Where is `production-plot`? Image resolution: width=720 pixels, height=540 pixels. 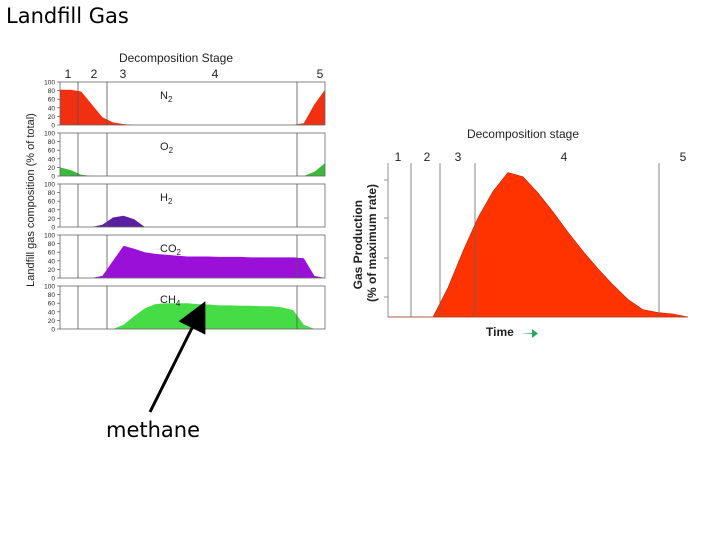 production-plot is located at coordinates (536, 240).